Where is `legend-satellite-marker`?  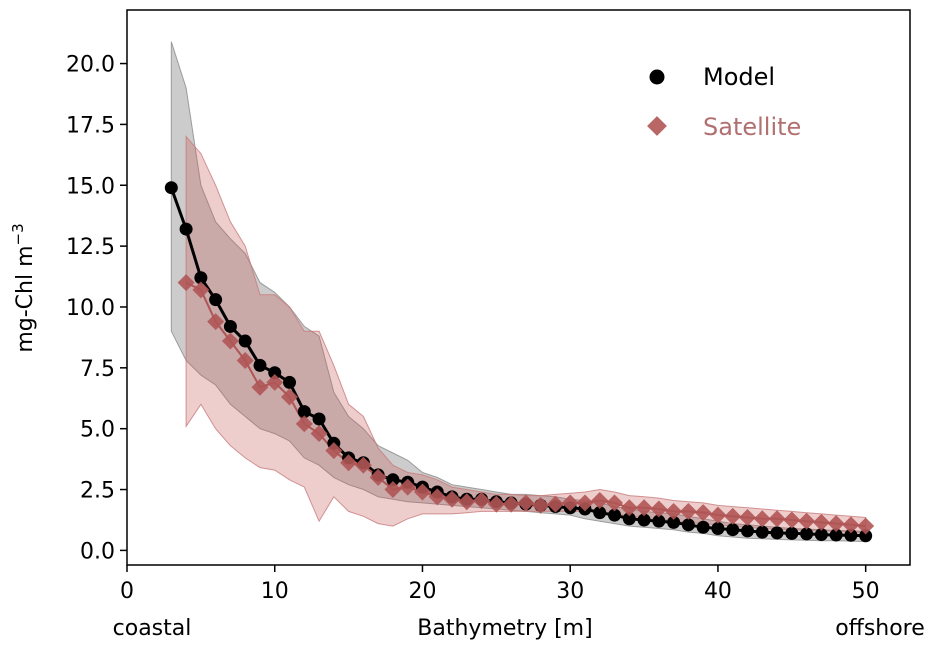
legend-satellite-marker is located at coordinates (657, 126).